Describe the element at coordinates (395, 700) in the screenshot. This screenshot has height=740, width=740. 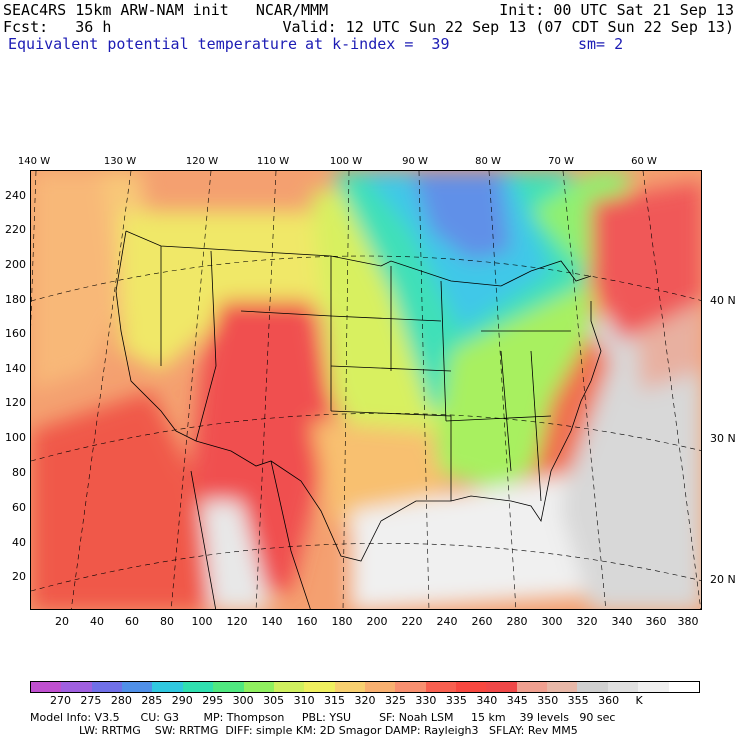
I see `colorbar-label: 325` at that location.